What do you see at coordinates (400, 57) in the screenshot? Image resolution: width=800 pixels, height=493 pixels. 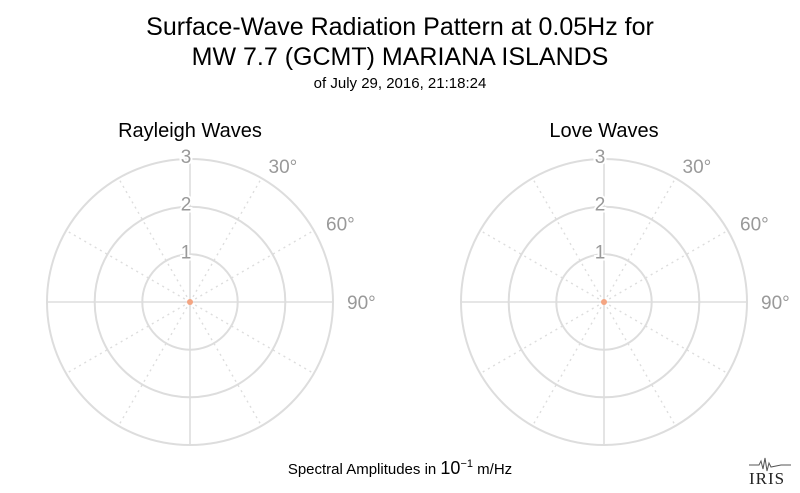 I see `chart-title-line2: MW 7.7 (GCMT) MARIANA ISLANDS` at bounding box center [400, 57].